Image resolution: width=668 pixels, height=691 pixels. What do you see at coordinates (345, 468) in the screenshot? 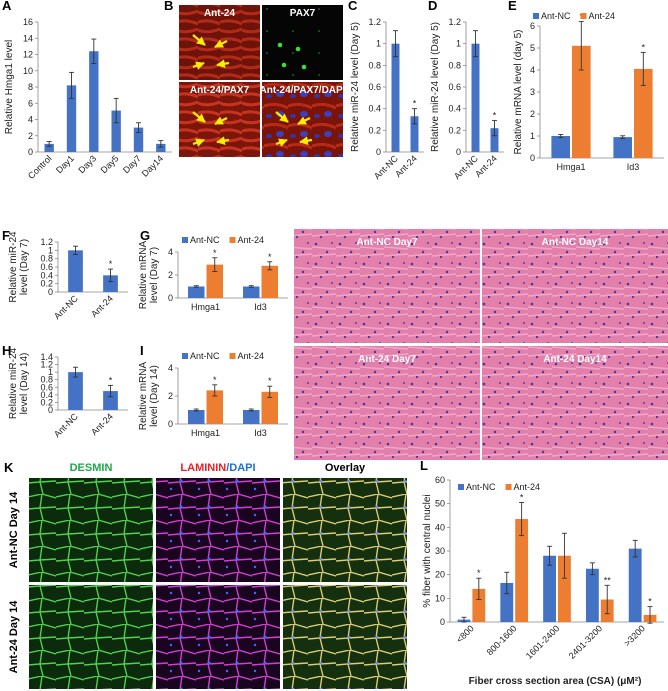
I see `column-header: Overlay` at bounding box center [345, 468].